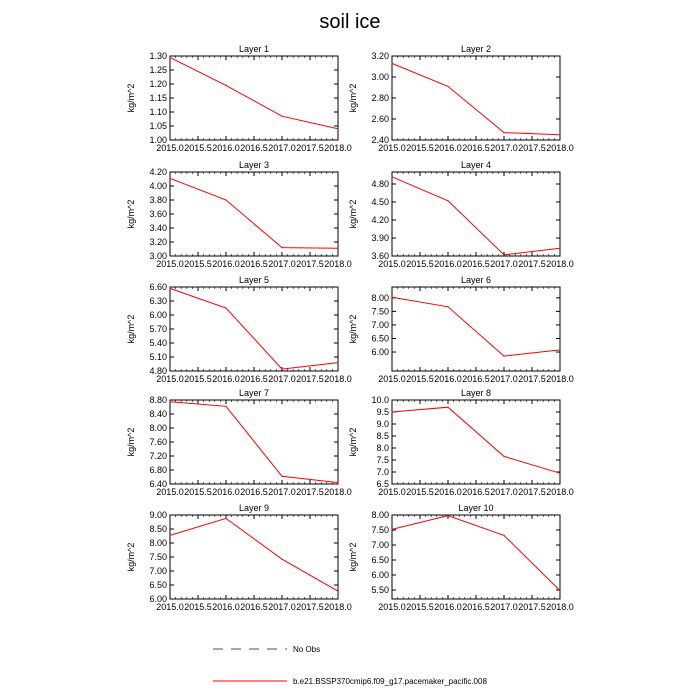  I want to click on y-tick-label: 6.30, so click(158, 301).